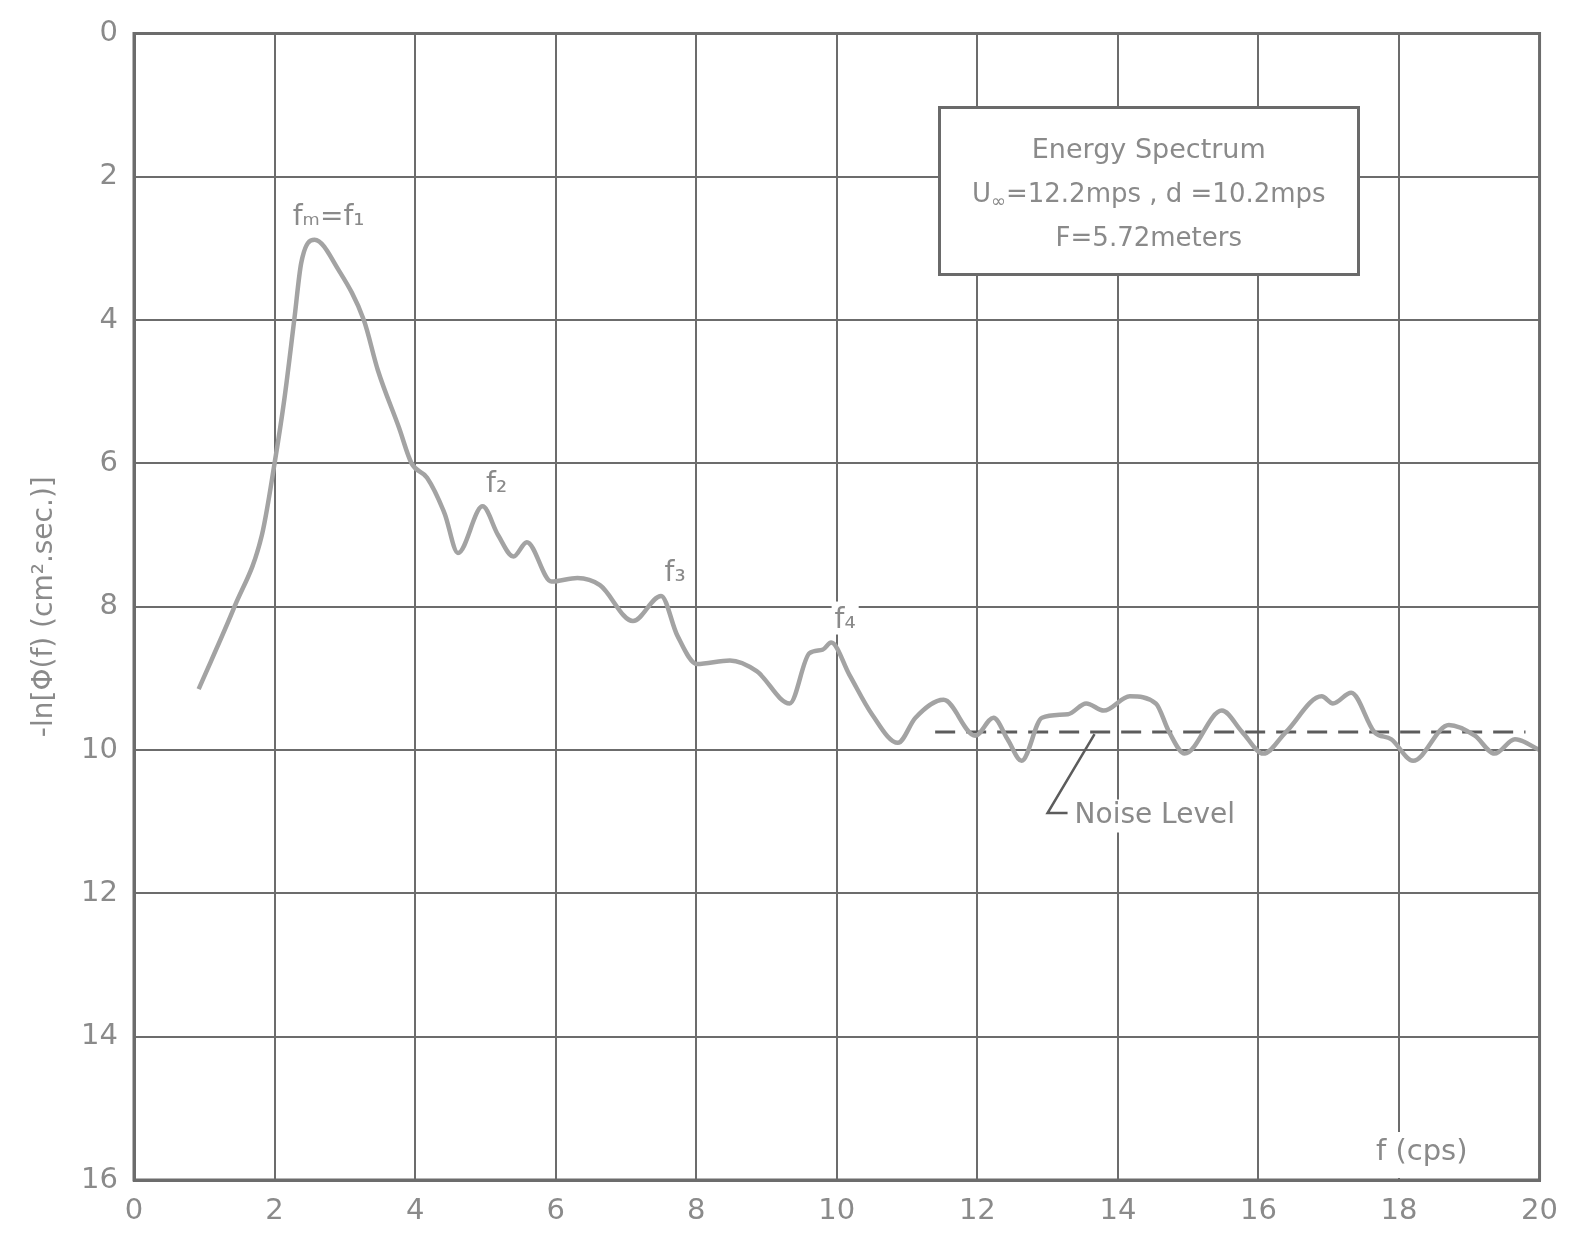 The height and width of the screenshot is (1249, 1572). What do you see at coordinates (43, 607) in the screenshot?
I see `y-axis-title: -ln[Φ(f) (cm².sec.)]` at bounding box center [43, 607].